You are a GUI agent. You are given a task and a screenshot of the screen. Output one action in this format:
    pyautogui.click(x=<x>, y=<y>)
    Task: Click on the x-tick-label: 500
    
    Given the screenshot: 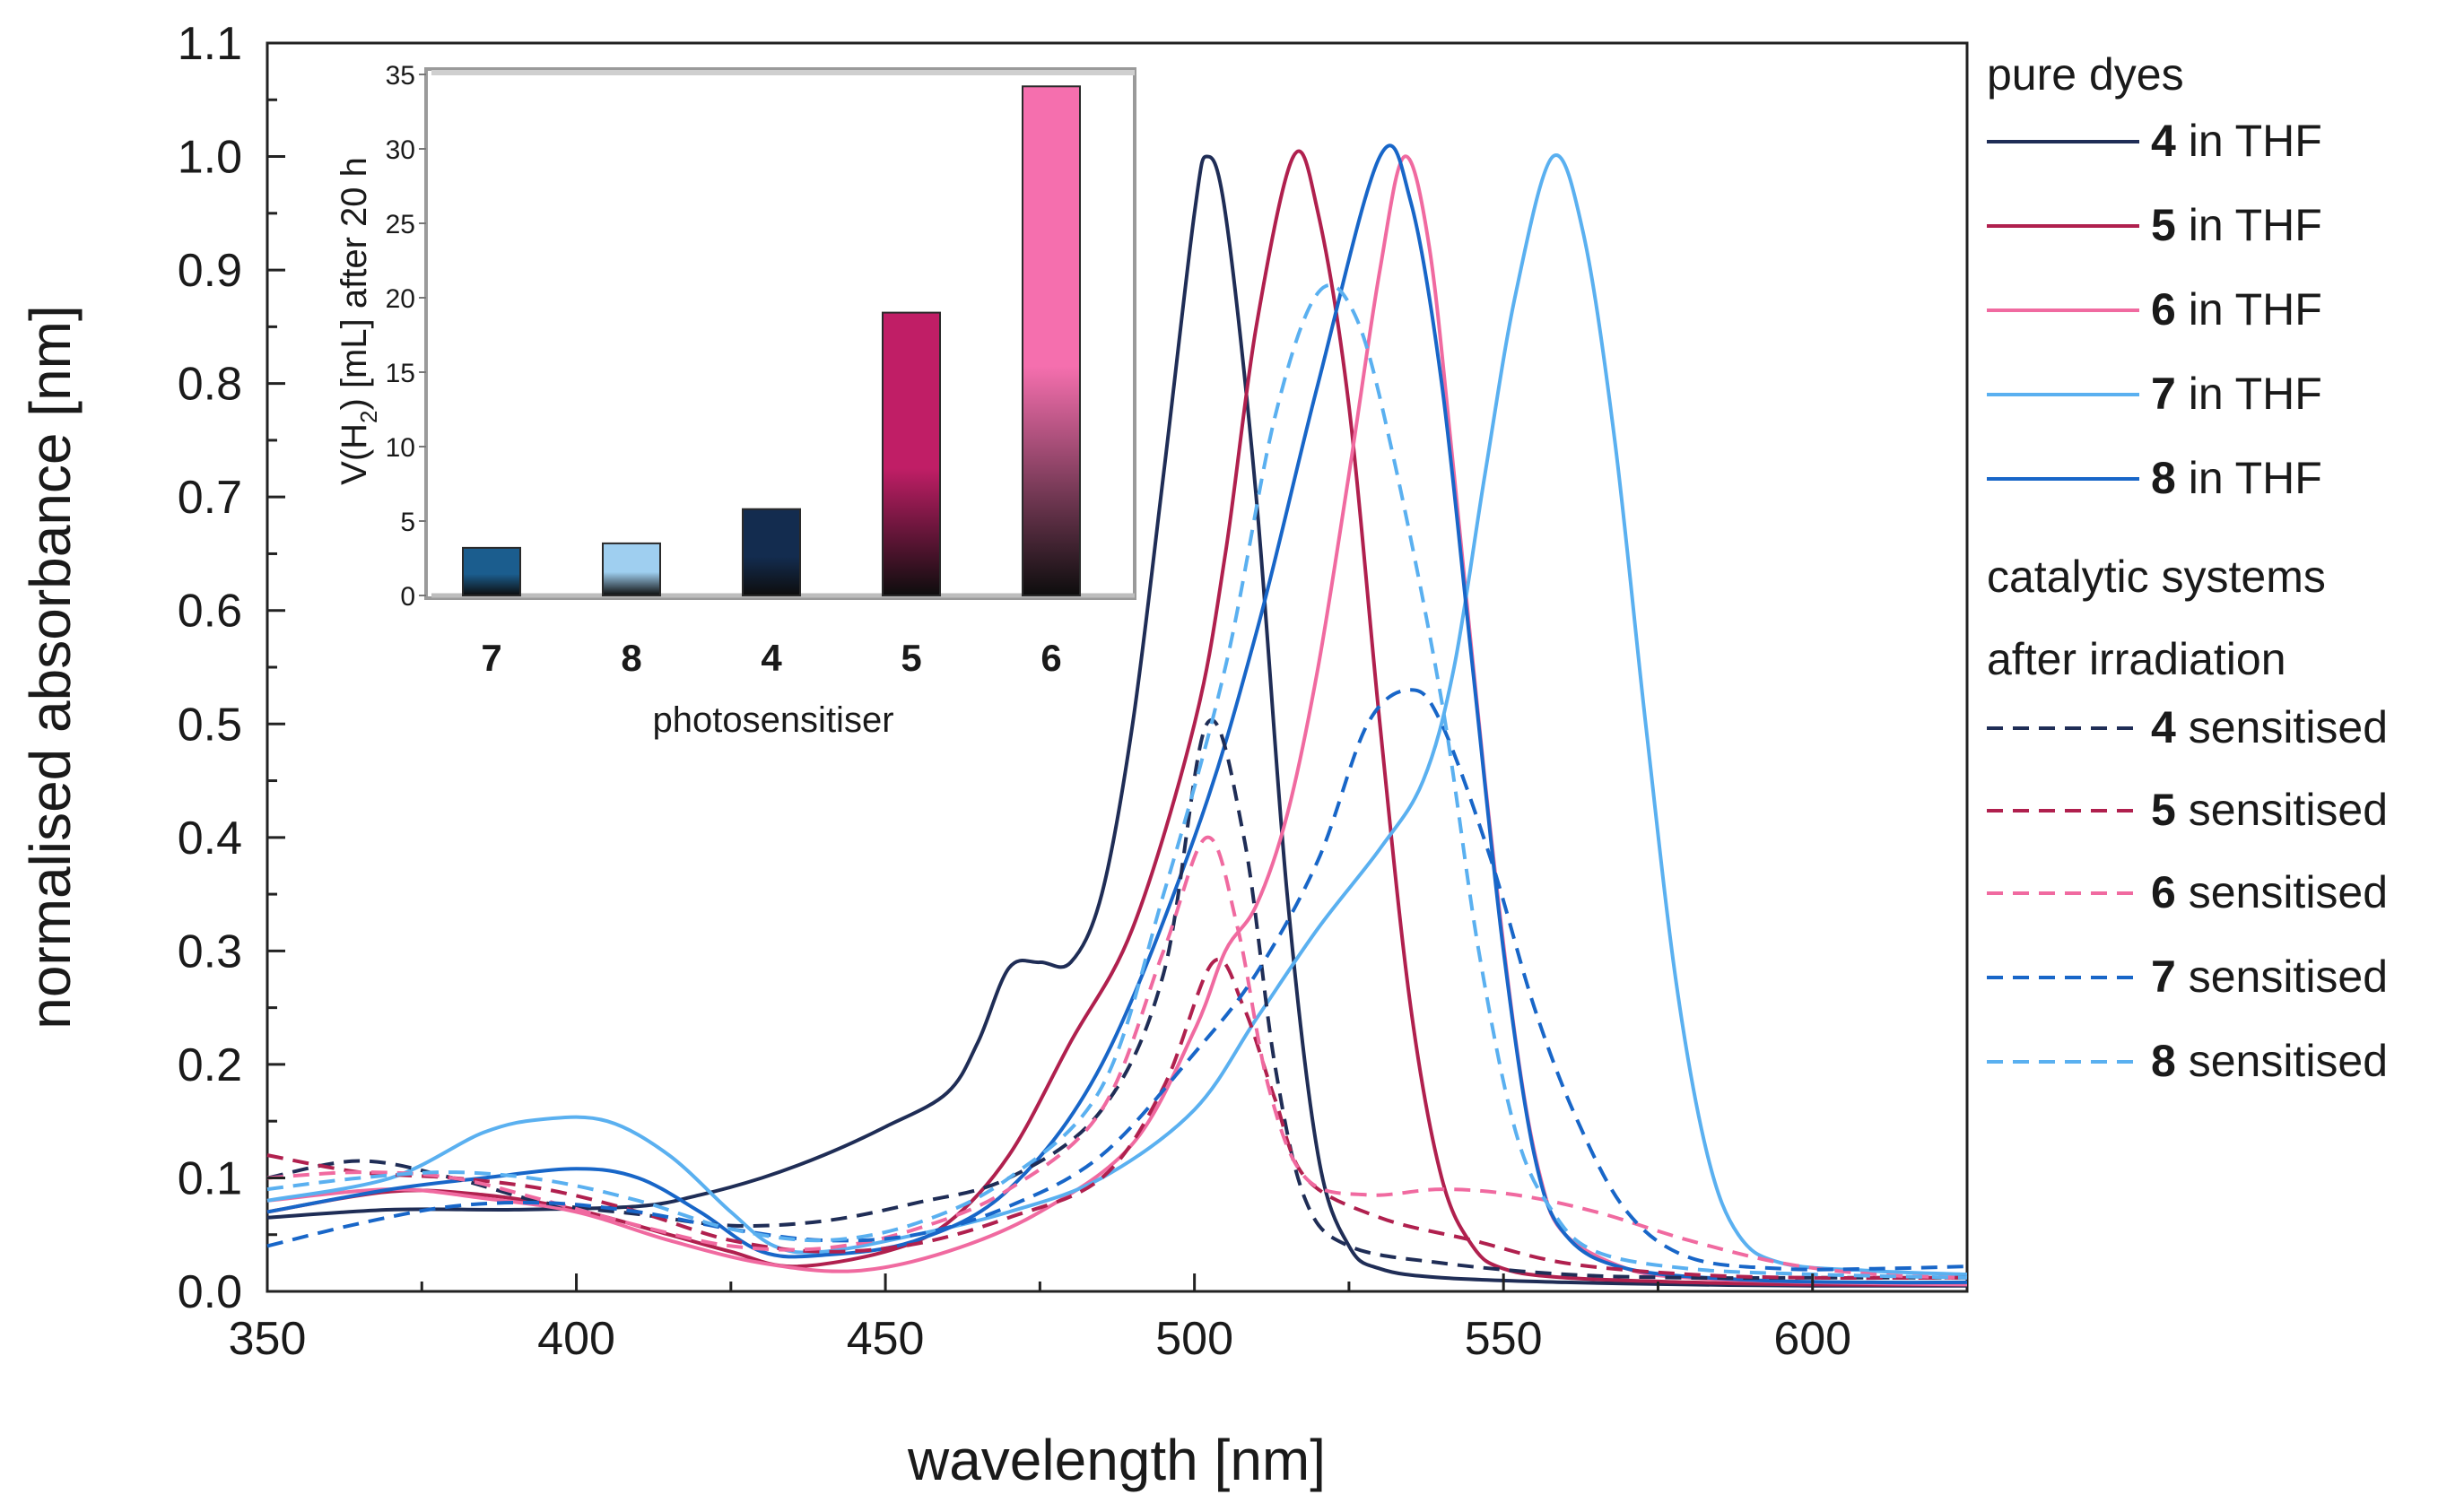 What is the action you would take?
    pyautogui.click(x=1194, y=1339)
    